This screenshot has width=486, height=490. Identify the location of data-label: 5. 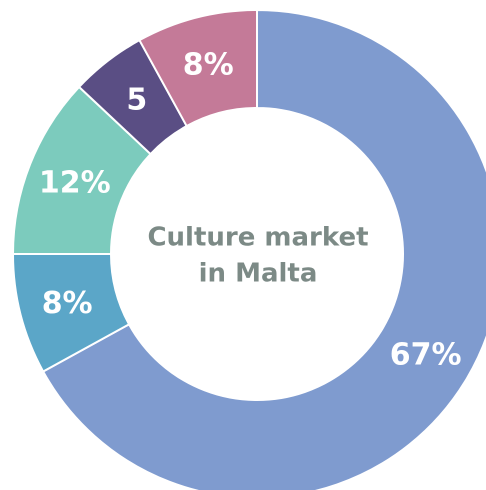
(136, 100).